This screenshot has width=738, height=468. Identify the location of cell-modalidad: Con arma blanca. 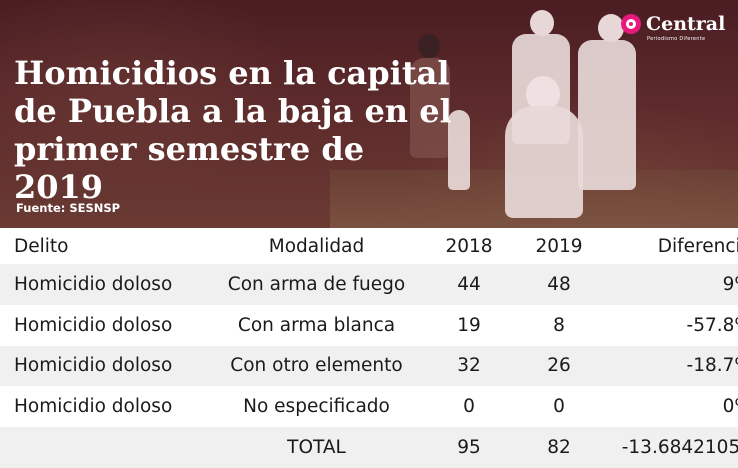
(316, 325).